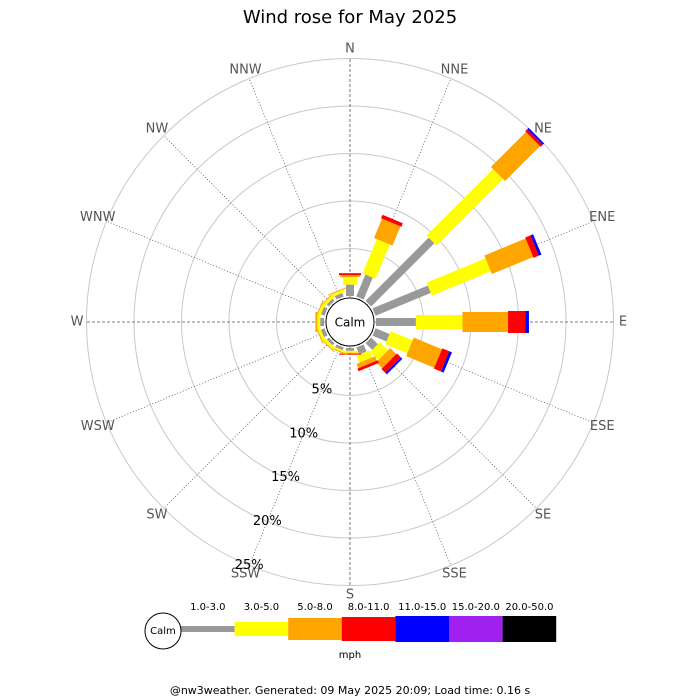 This screenshot has width=700, height=700. What do you see at coordinates (543, 515) in the screenshot?
I see `direction-label: SE` at bounding box center [543, 515].